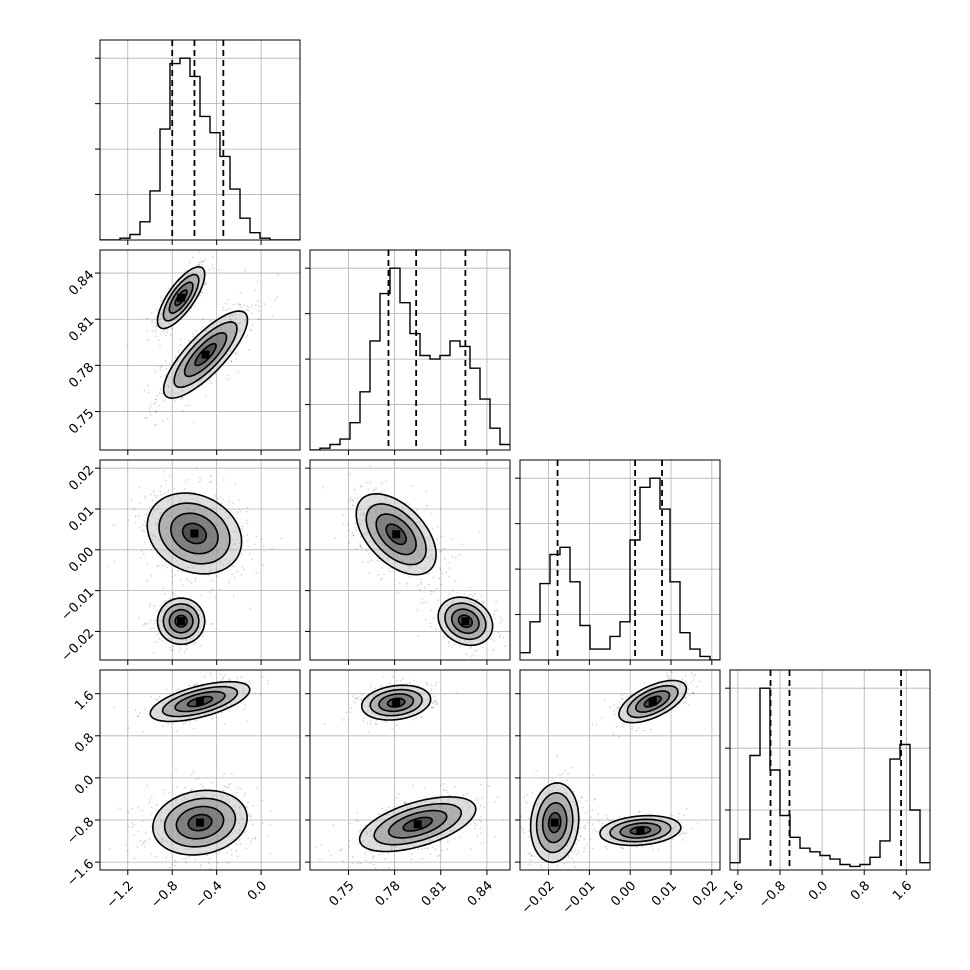 The height and width of the screenshot is (970, 970). What do you see at coordinates (480, 893) in the screenshot?
I see `x-tick-label: 0.84` at bounding box center [480, 893].